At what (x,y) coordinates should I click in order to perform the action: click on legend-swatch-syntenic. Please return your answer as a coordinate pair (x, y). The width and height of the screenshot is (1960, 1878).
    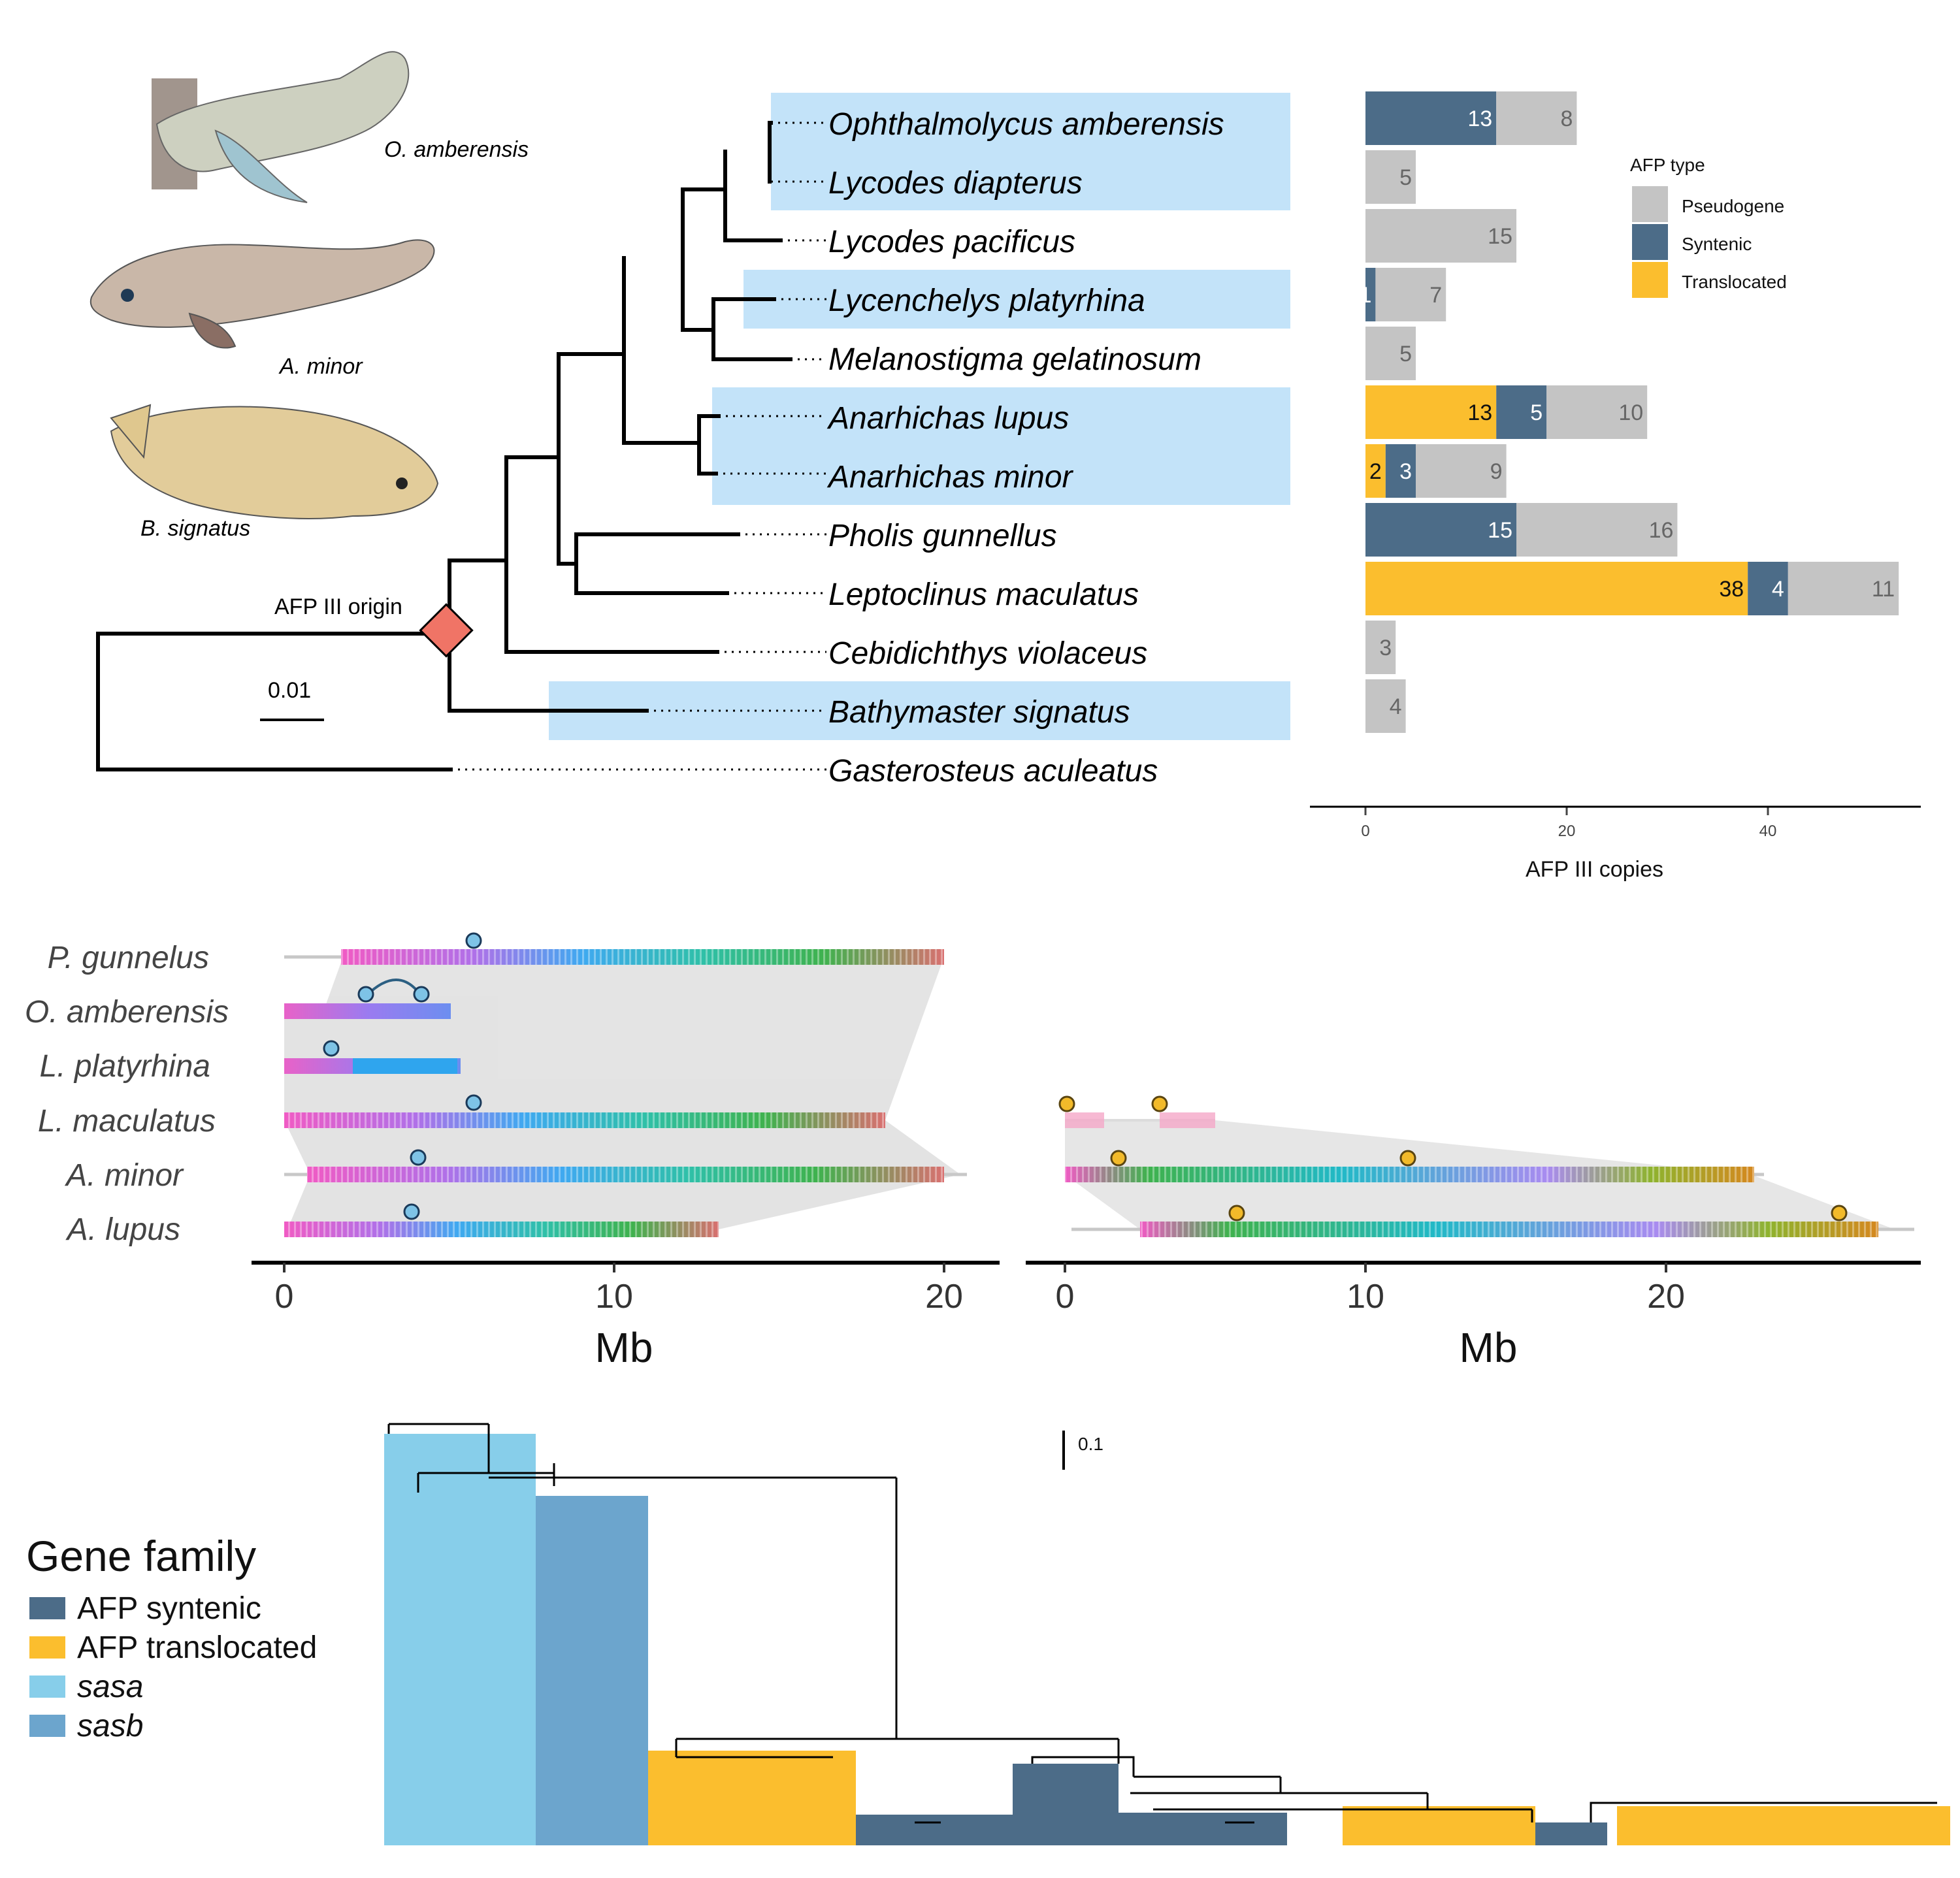
    Looking at the image, I should click on (1650, 242).